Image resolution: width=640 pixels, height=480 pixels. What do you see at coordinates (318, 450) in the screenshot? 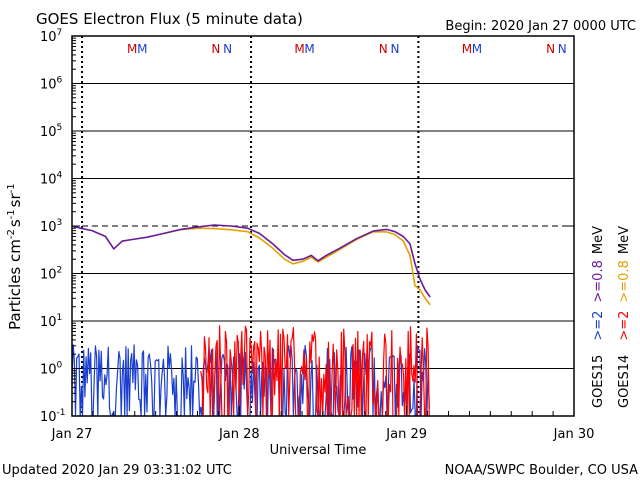
I see `x-axis-label: Universal Time` at bounding box center [318, 450].